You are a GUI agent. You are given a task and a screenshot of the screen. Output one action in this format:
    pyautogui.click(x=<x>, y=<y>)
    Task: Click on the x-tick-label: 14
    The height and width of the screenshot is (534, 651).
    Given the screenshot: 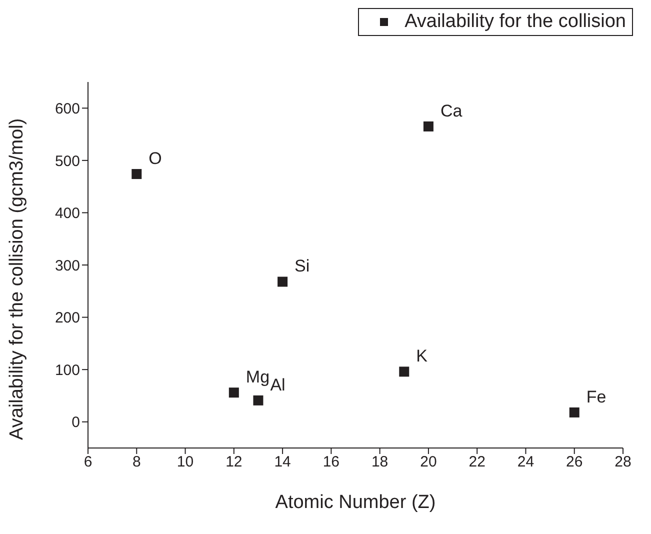 What is the action you would take?
    pyautogui.click(x=282, y=462)
    